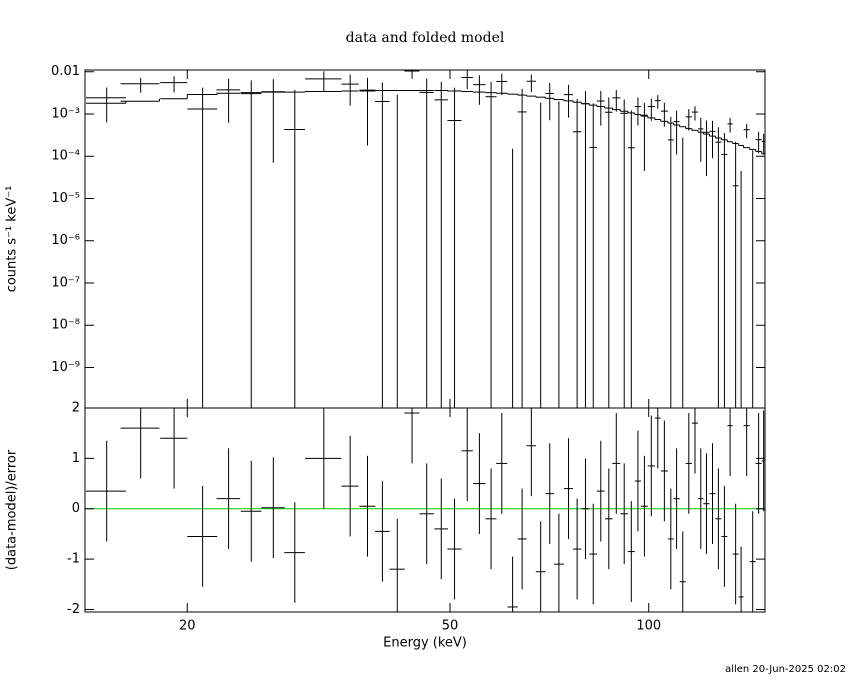 The height and width of the screenshot is (680, 850). What do you see at coordinates (65, 325) in the screenshot?
I see `y-tick-label: 10⁻⁸` at bounding box center [65, 325].